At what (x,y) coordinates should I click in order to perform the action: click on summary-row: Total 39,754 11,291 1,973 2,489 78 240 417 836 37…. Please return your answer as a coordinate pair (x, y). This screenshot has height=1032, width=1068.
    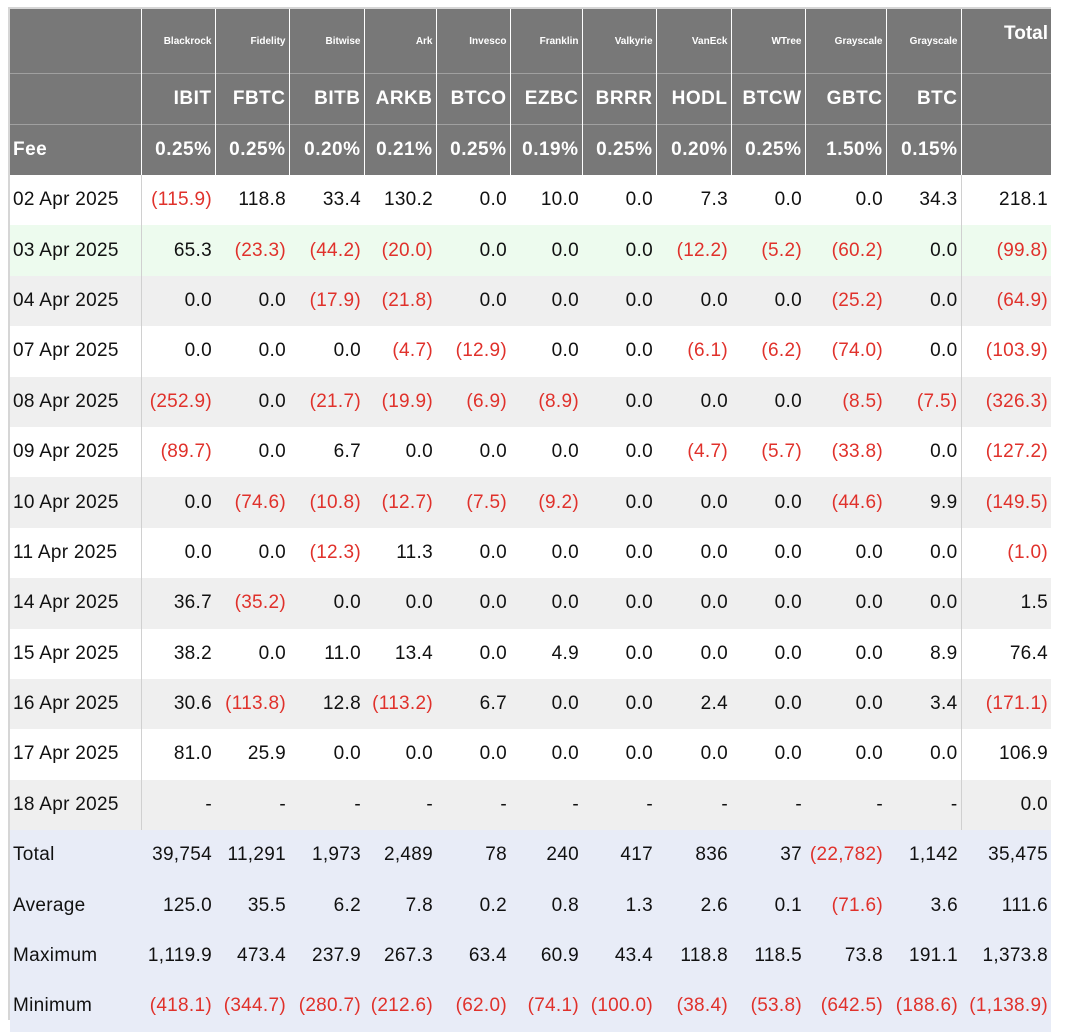
    Looking at the image, I should click on (530, 855).